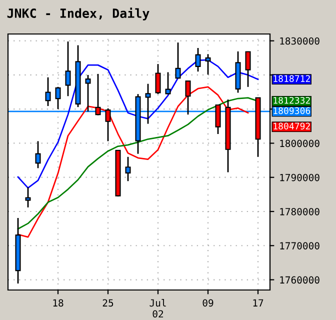 The width and height of the screenshot is (336, 320). Describe the element at coordinates (300, 178) in the screenshot. I see `y-tick-label: 1790000` at that location.